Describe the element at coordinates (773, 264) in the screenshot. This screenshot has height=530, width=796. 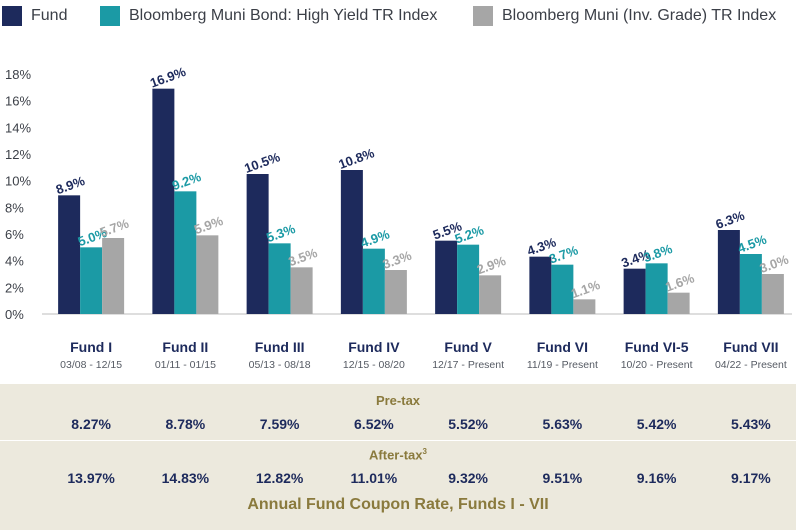
I see `bar-value-label: 3.0%` at that location.